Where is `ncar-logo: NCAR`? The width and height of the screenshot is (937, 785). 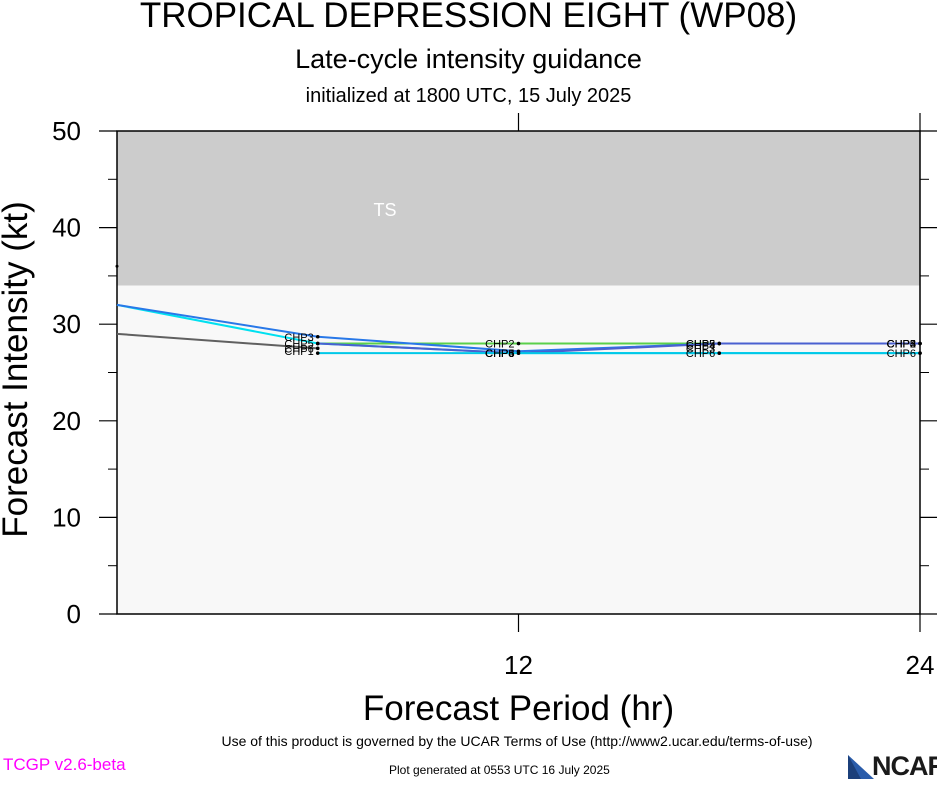 ncar-logo: NCAR is located at coordinates (891, 766).